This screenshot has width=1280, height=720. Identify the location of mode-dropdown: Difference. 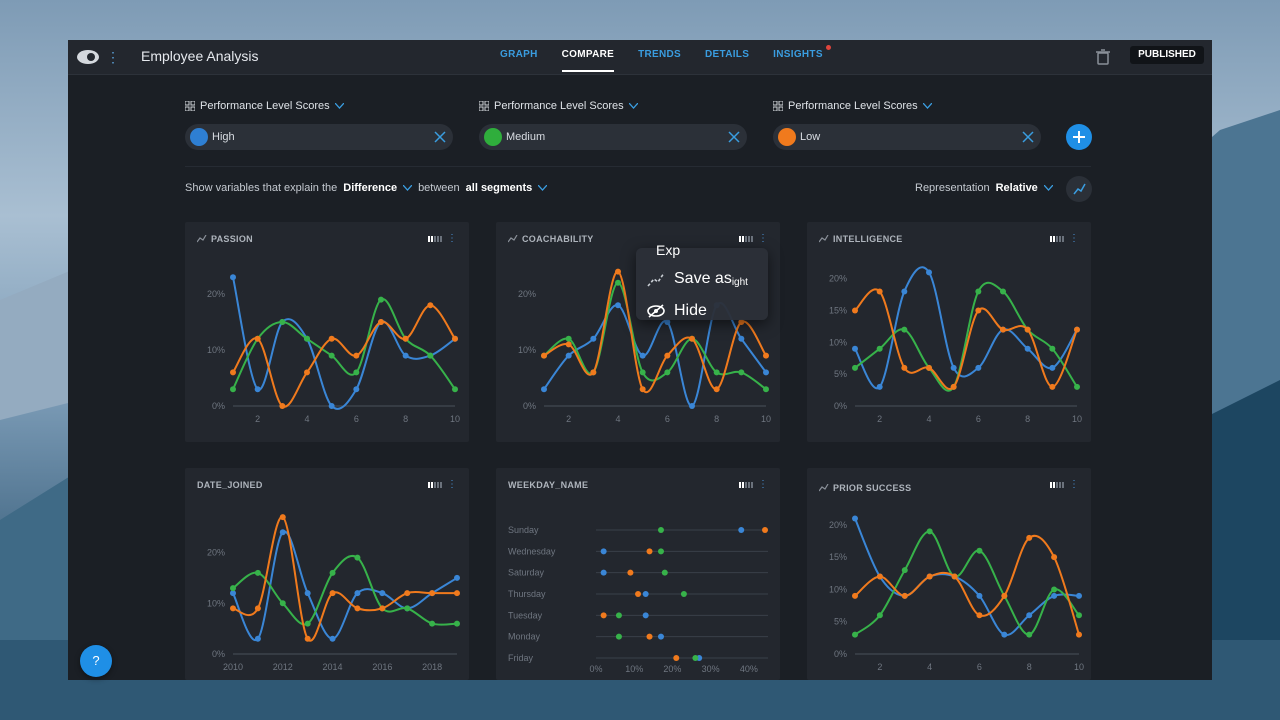
(370, 188).